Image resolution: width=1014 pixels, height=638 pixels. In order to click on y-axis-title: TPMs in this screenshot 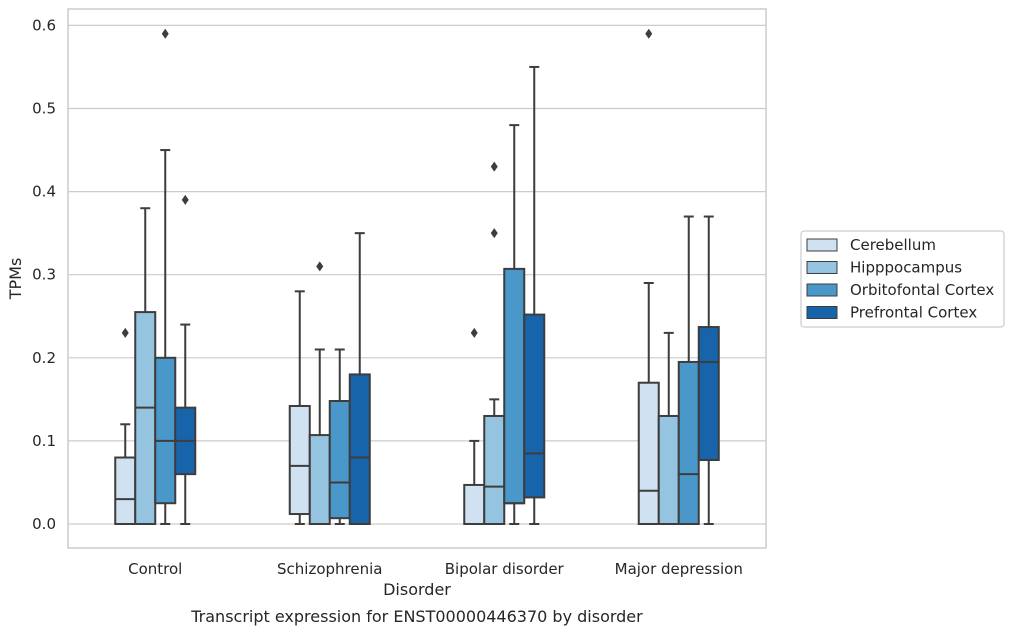, I will do `click(15, 279)`.